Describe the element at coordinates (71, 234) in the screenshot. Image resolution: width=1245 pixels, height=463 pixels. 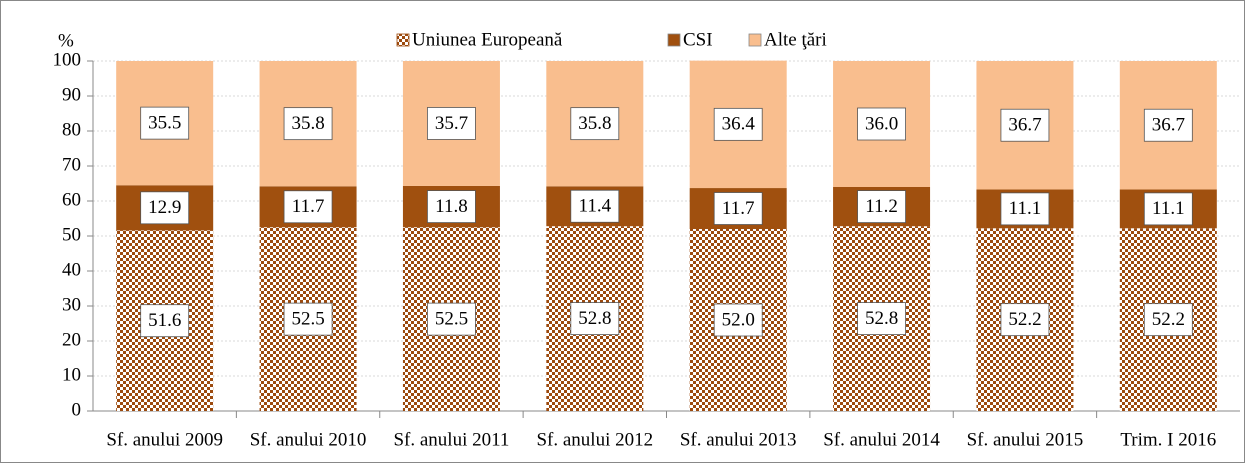
I see `y-tick-label: 50` at that location.